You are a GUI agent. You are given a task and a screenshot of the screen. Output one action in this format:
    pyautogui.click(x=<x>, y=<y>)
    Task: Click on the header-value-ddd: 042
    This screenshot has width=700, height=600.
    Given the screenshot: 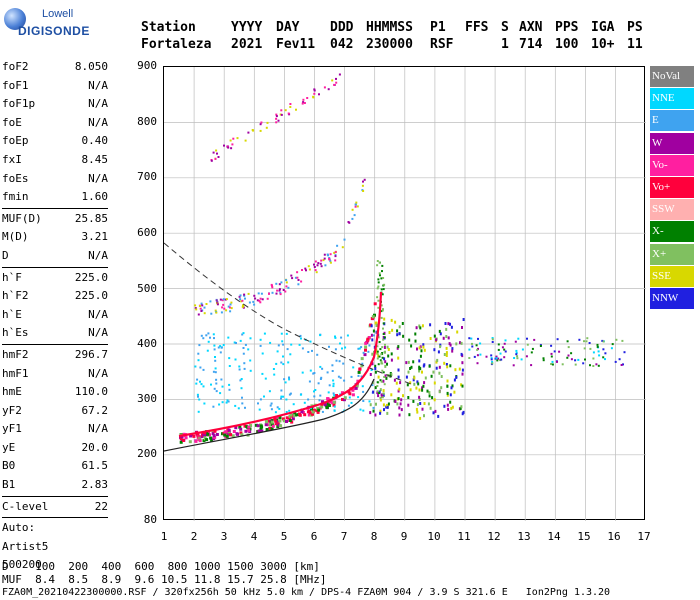 What is the action you would take?
    pyautogui.click(x=342, y=44)
    